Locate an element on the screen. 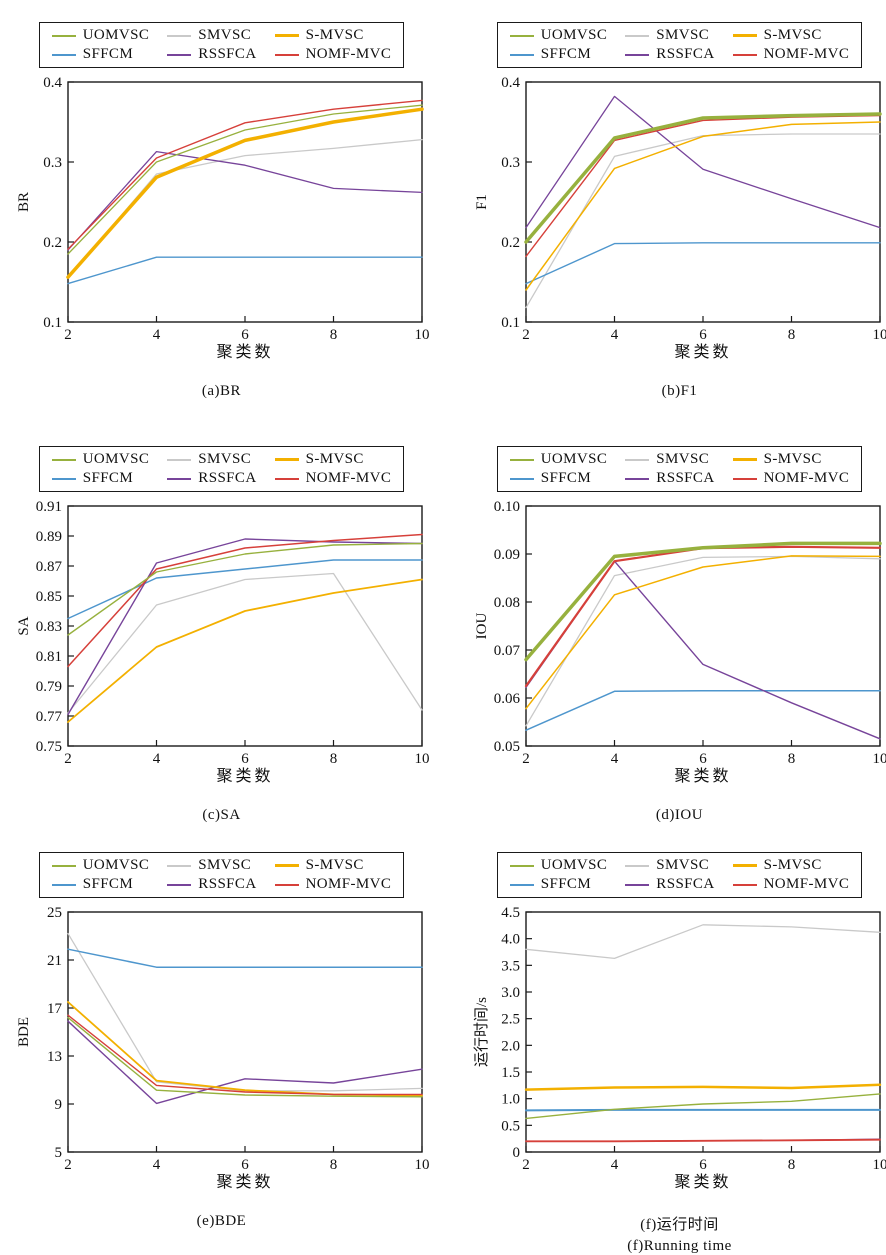 This screenshot has width=886, height=1255. y-tick-label: 0.75 is located at coordinates (48, 747).